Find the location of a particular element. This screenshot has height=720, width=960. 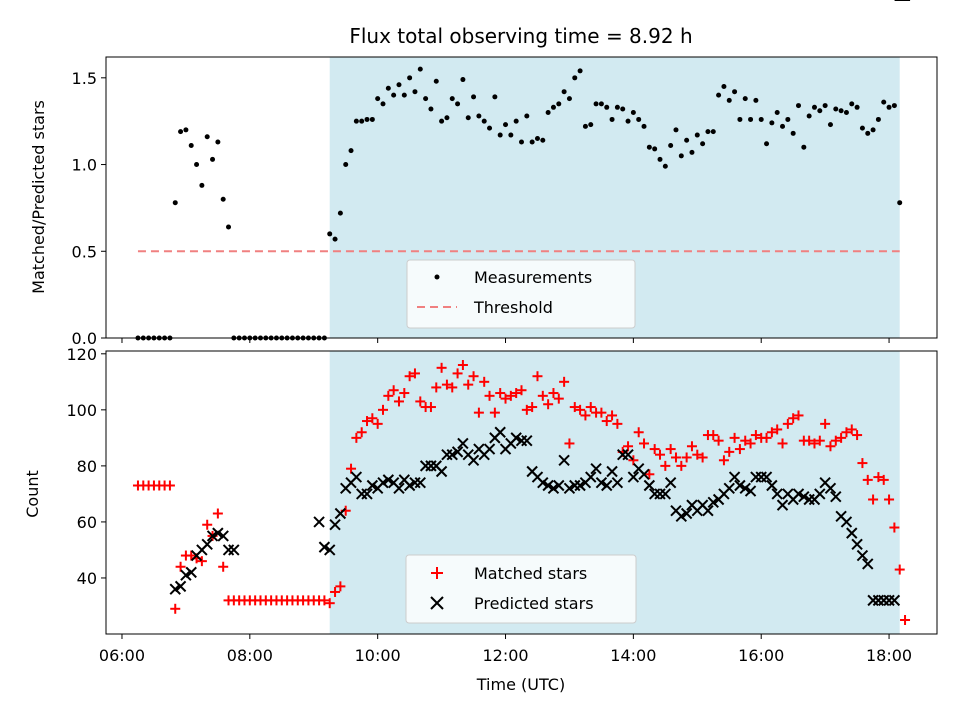

legend-label-measurements: Measurements is located at coordinates (533, 277).